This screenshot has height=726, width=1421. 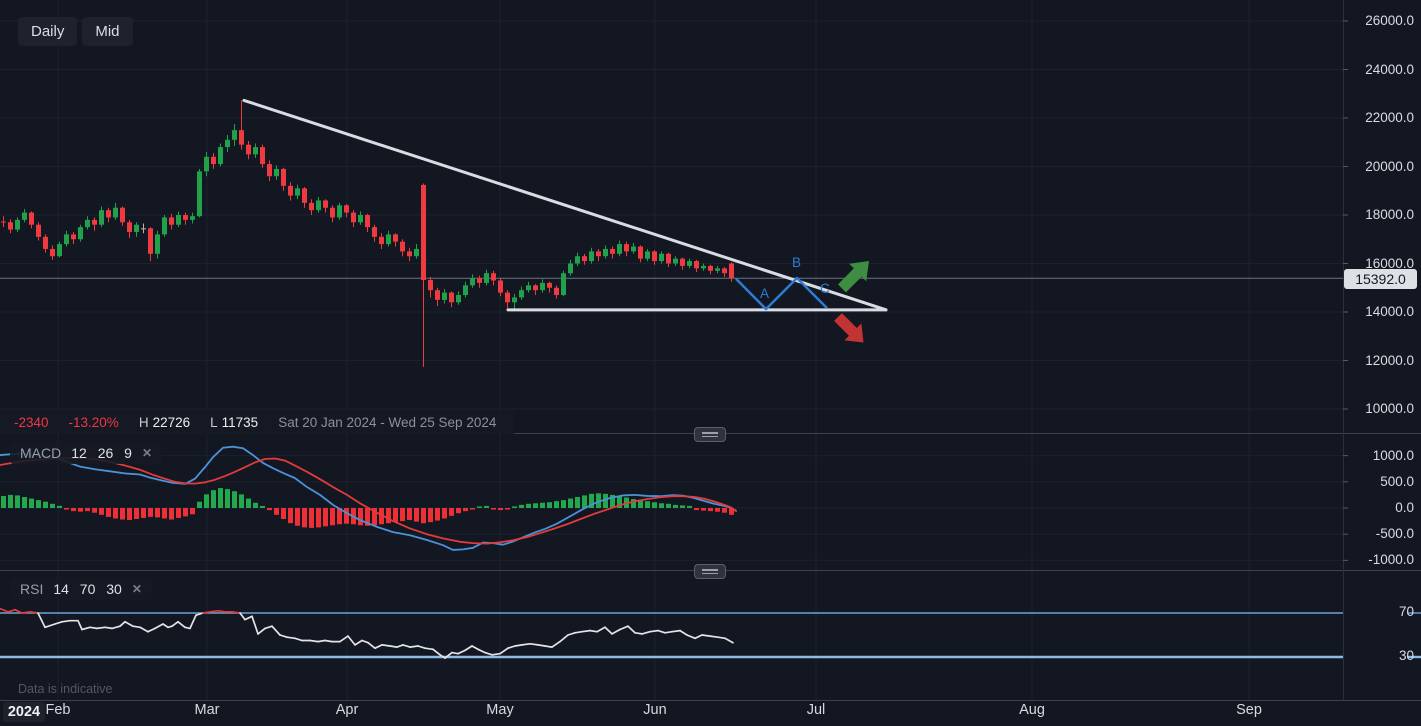 I want to click on price-axis-tick: 14000.0, so click(x=1389, y=311).